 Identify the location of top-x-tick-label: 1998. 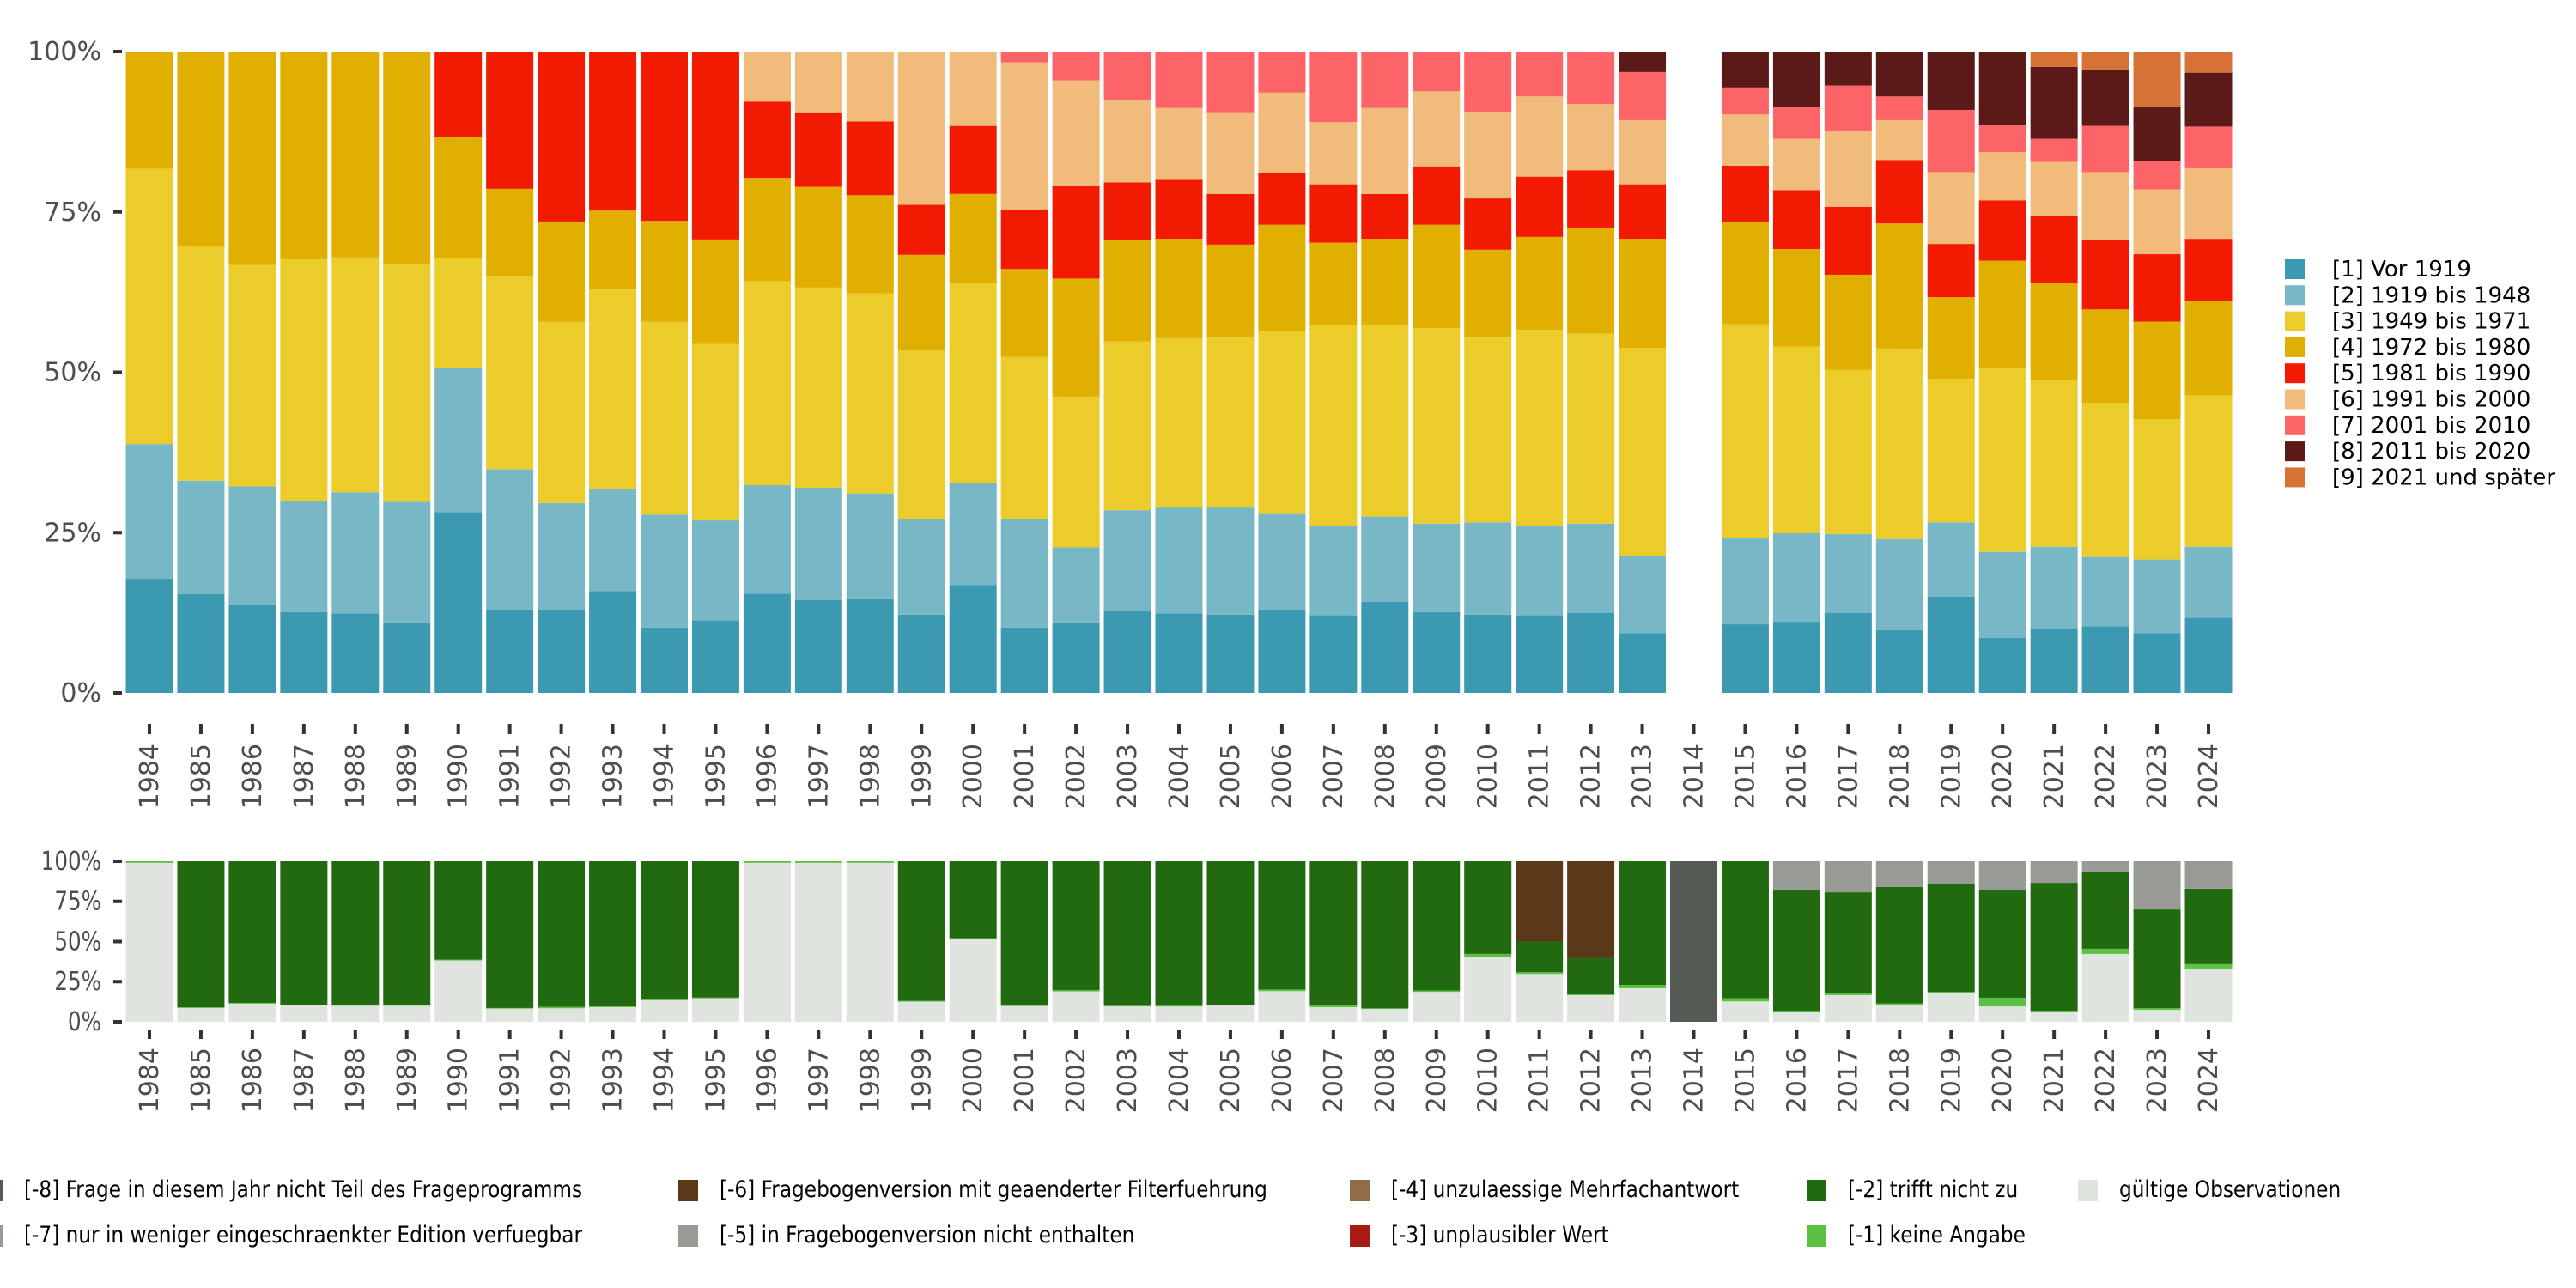
(870, 777).